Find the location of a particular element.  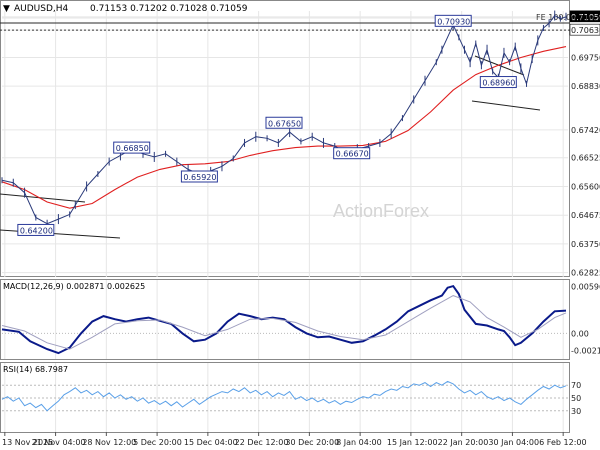

rsi-panel-frame is located at coordinates (285, 397).